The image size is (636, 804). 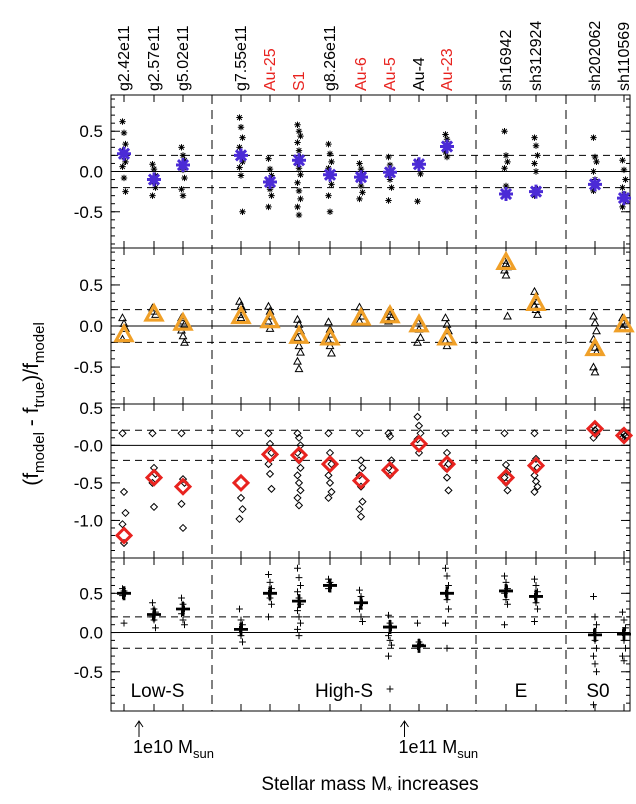 I want to click on galaxy-label: Au-23, so click(x=447, y=69).